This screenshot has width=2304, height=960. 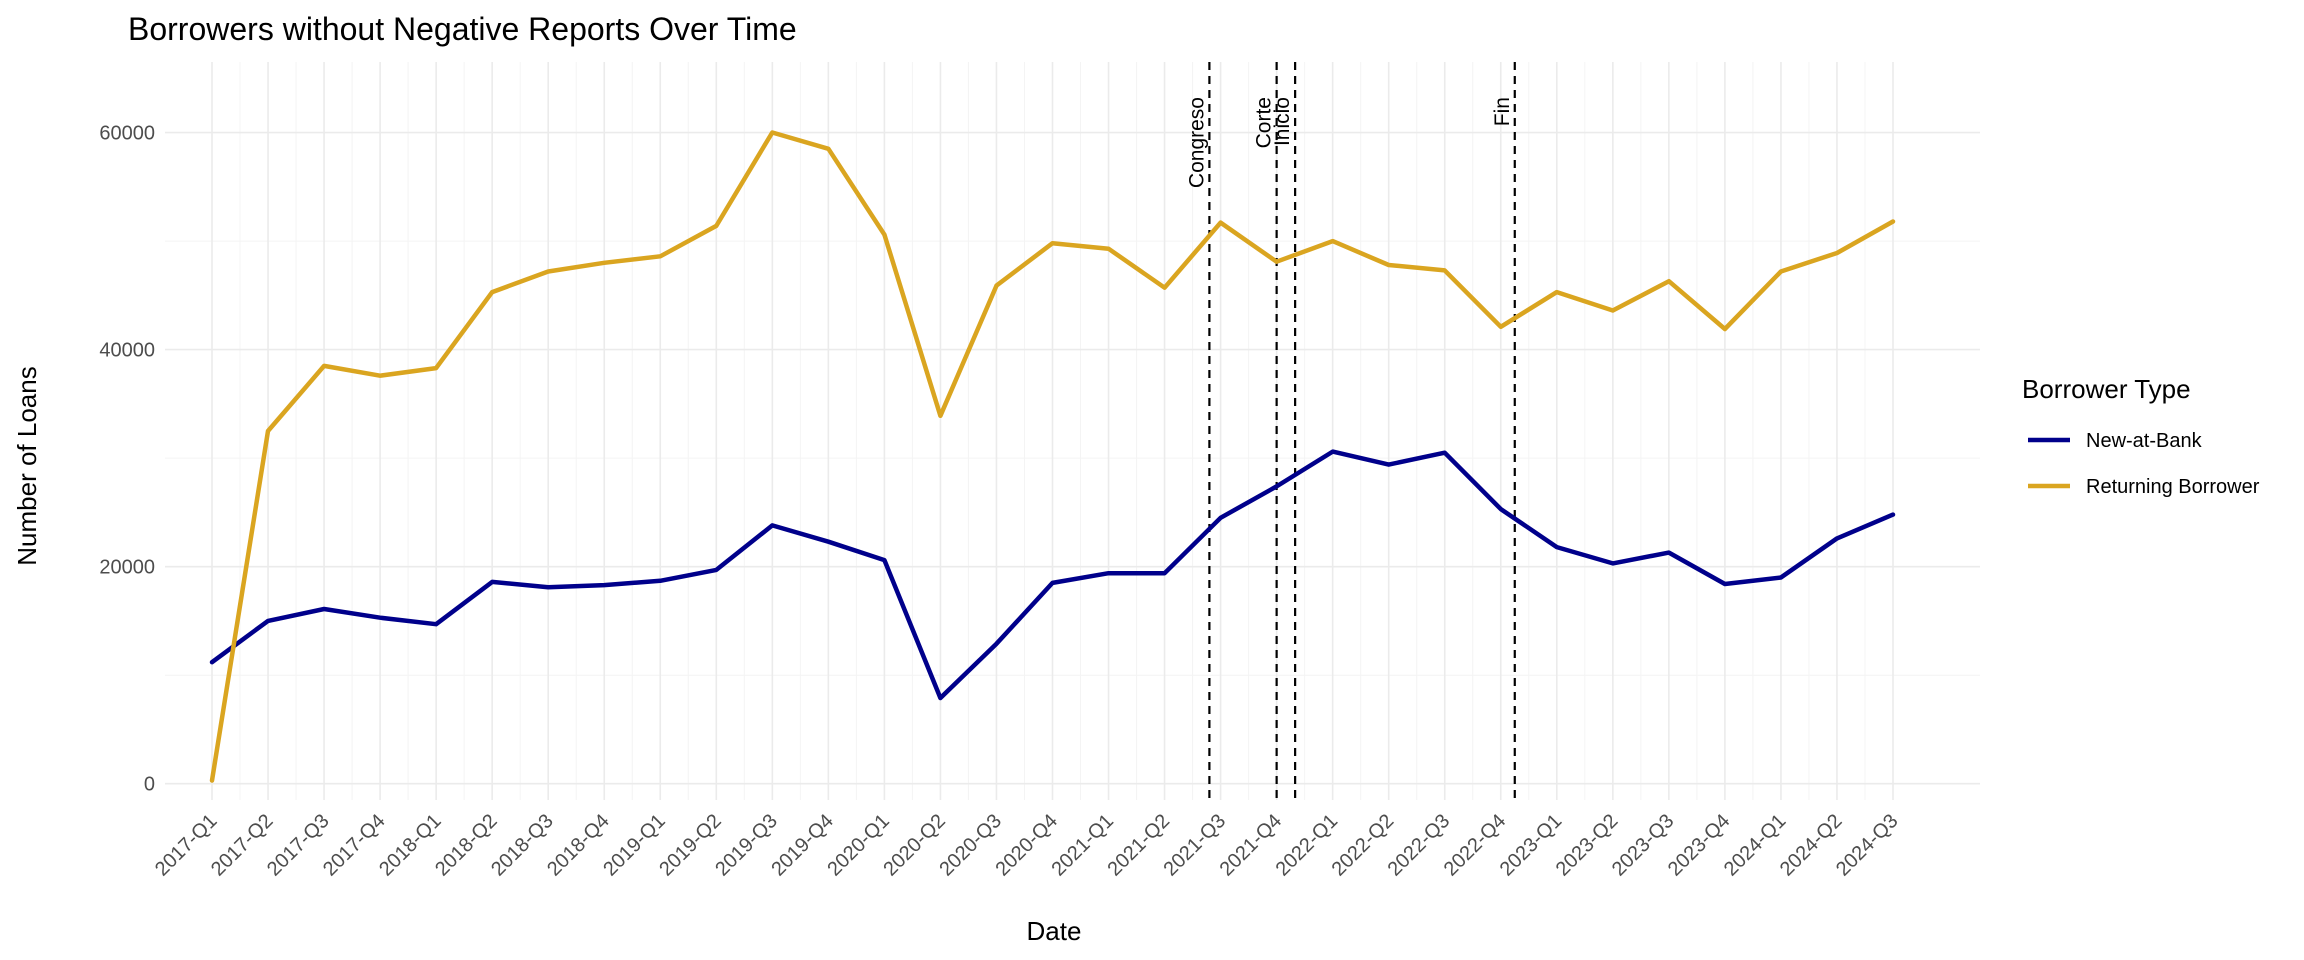 What do you see at coordinates (1282, 121) in the screenshot?
I see `event-label: Inicio` at bounding box center [1282, 121].